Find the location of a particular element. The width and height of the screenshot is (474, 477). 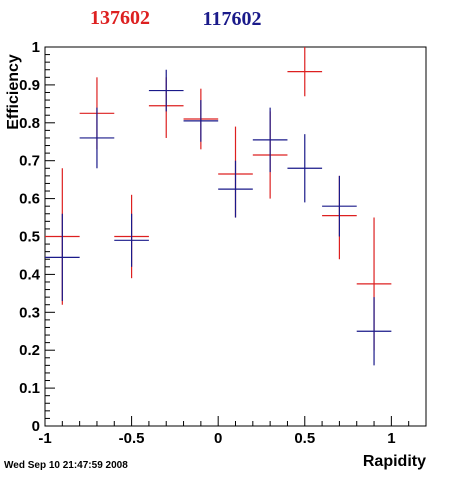

y-tick-label: 0.1 is located at coordinates (29, 388).